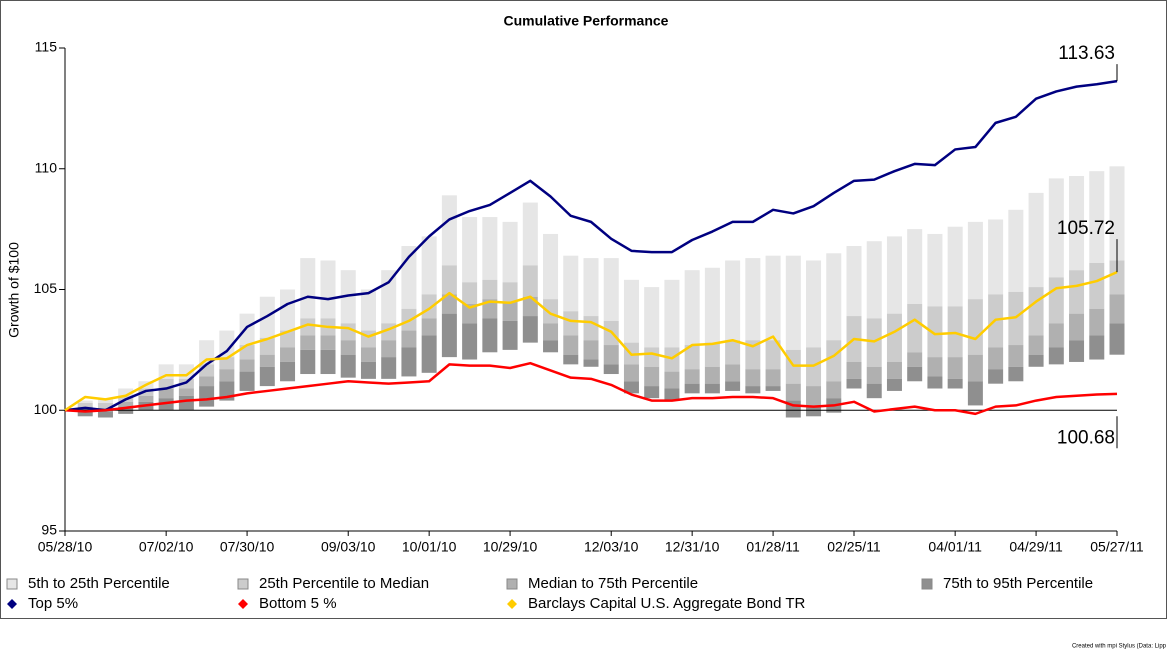 The image size is (1168, 652). What do you see at coordinates (49, 530) in the screenshot?
I see `y-tick-label: 95` at bounding box center [49, 530].